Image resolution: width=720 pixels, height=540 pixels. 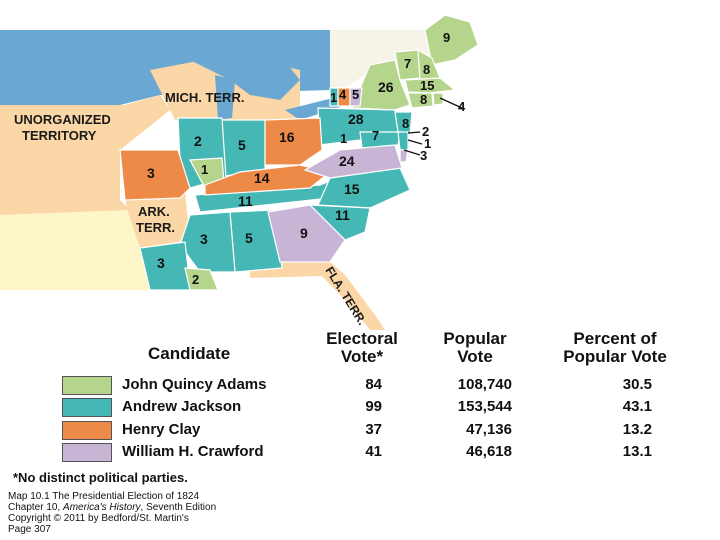 What do you see at coordinates (407, 63) in the screenshot?
I see `vermont-votes: 7` at bounding box center [407, 63].